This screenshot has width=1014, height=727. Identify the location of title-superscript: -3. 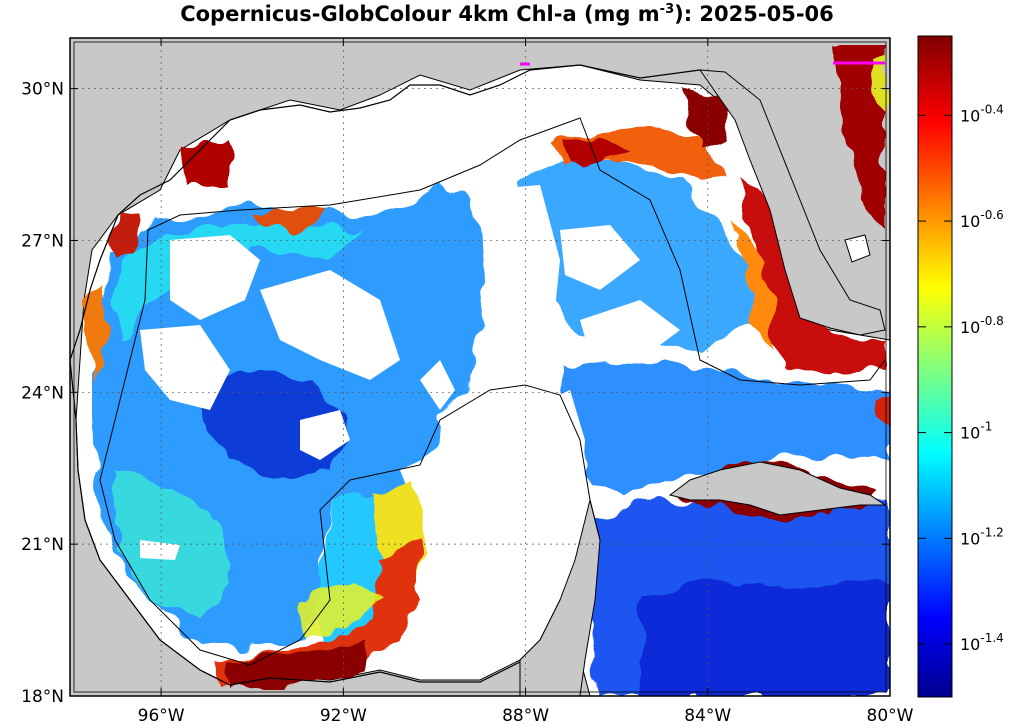
(667, 9).